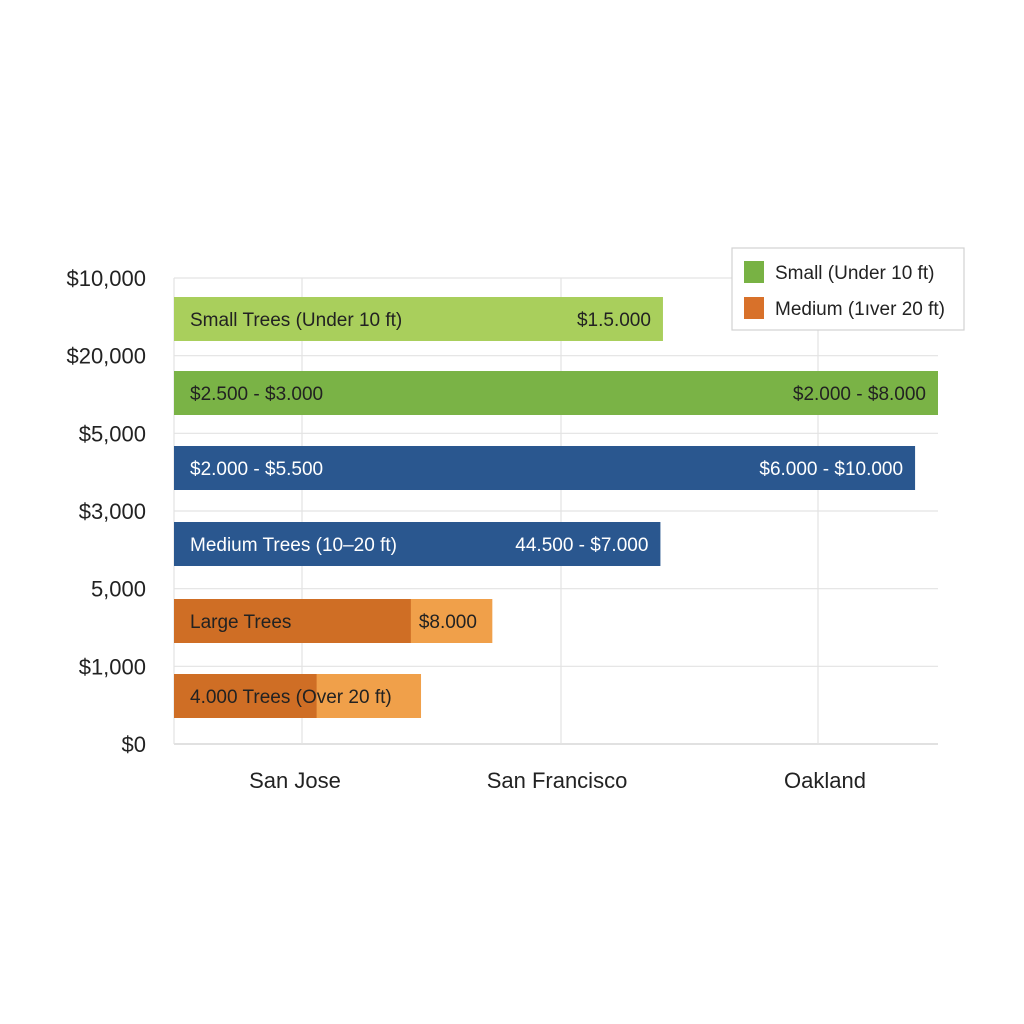 The height and width of the screenshot is (1024, 1024). I want to click on bar-value-label: $1.5.000, so click(614, 320).